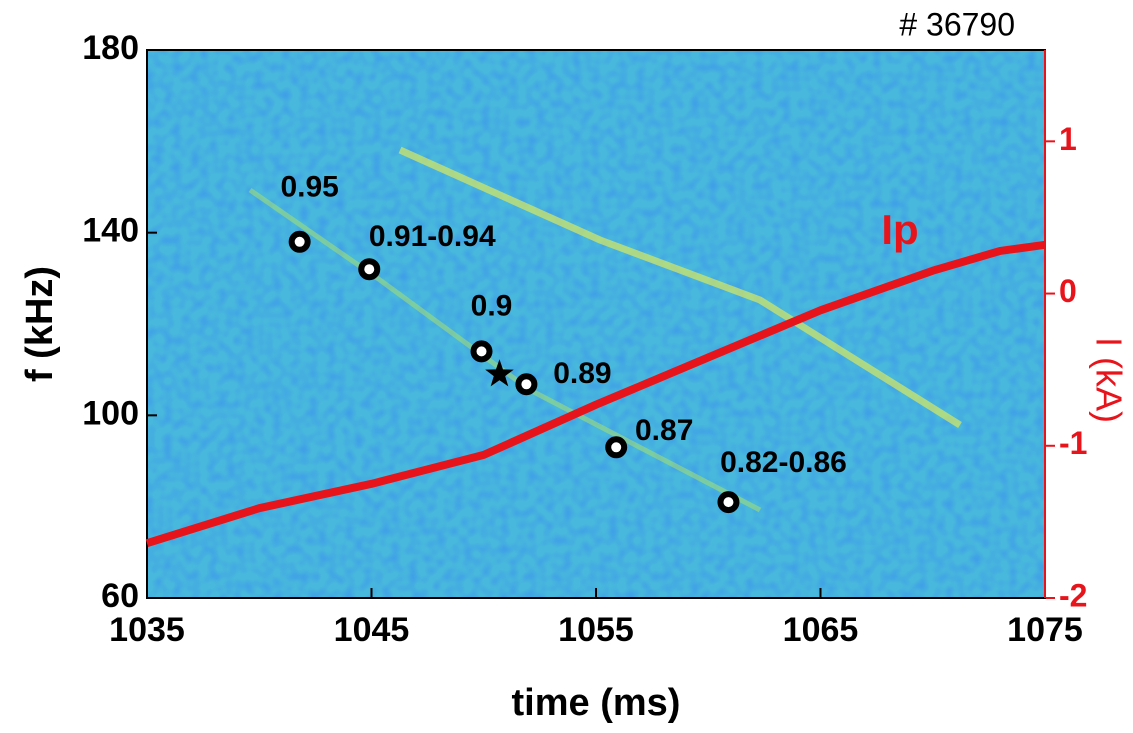  I want to click on y2-tick-label: -1, so click(1073, 443).